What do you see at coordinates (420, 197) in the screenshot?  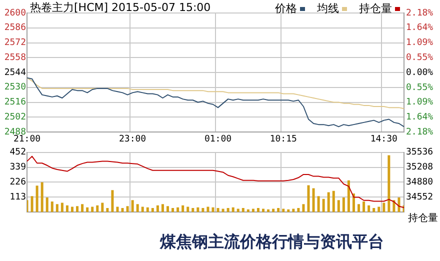 I see `y2-tick-label: 34552` at bounding box center [420, 197].